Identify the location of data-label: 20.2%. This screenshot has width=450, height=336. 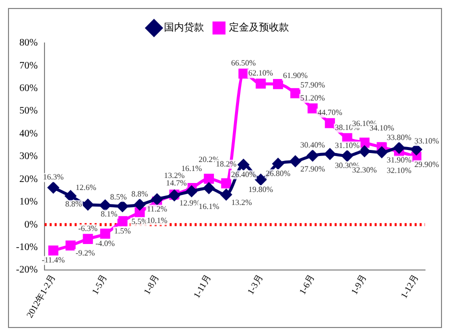
(209, 159).